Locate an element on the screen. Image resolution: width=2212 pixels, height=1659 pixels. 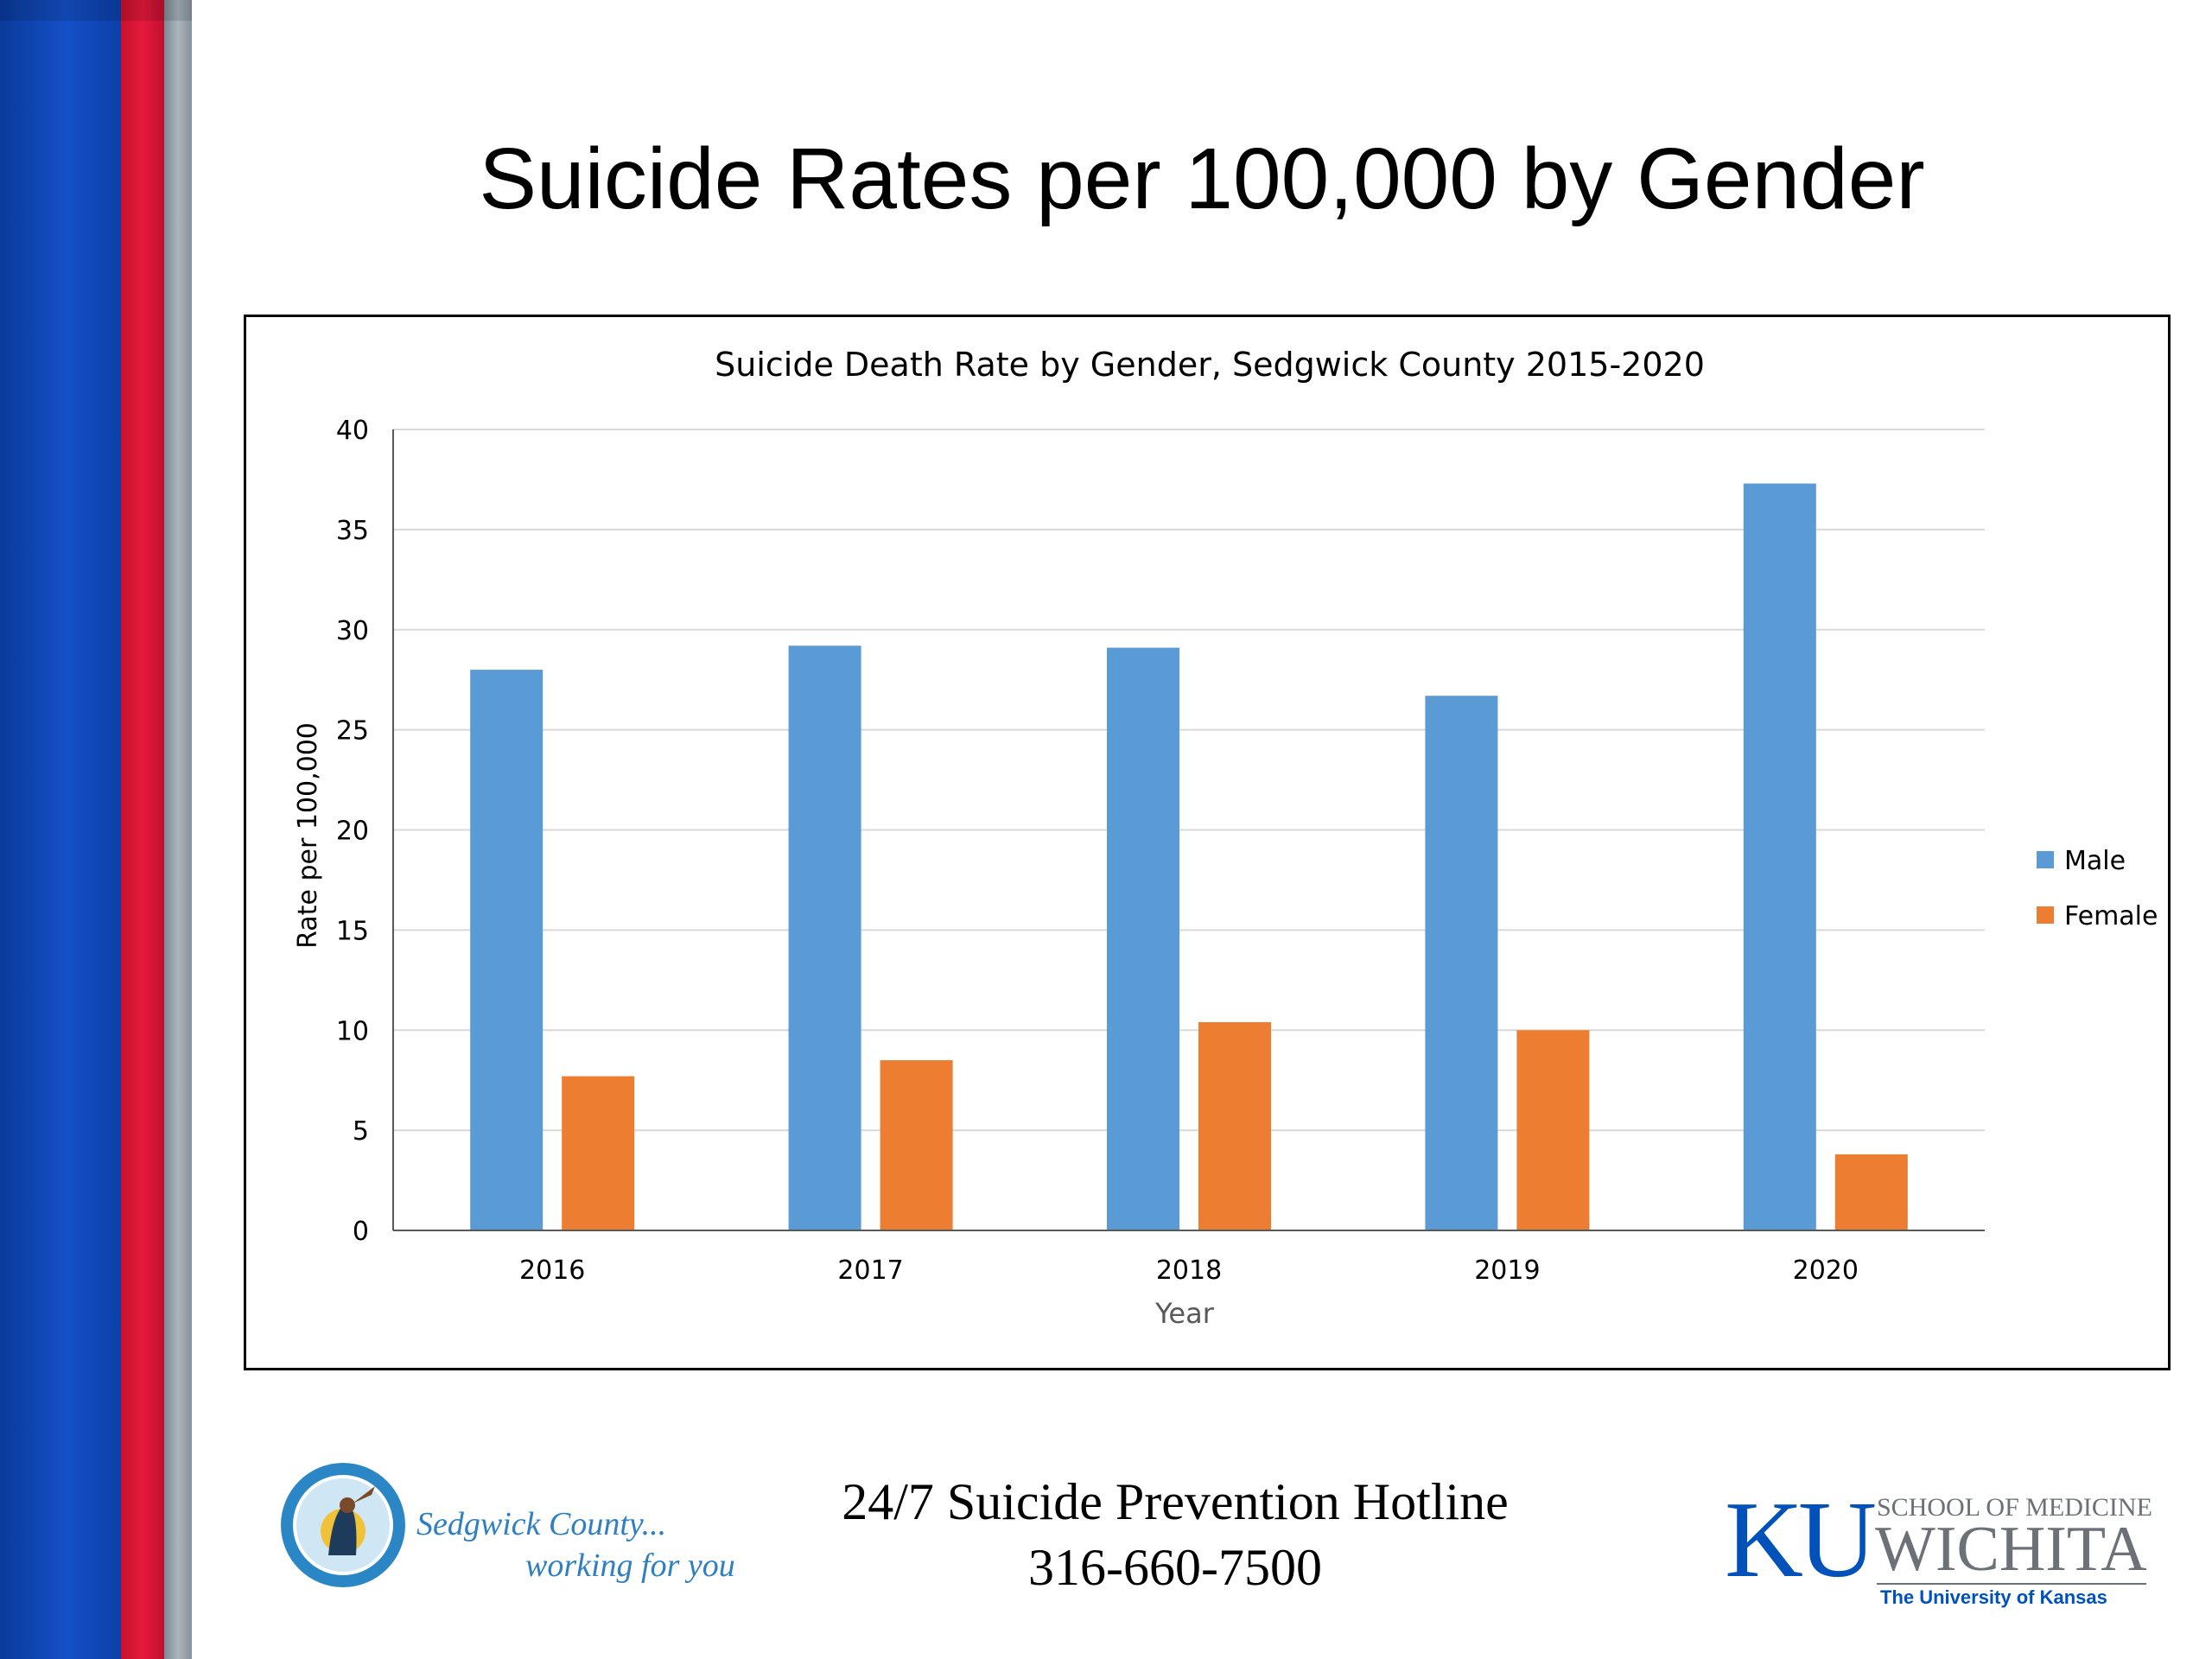
bar-male-2016 is located at coordinates (506, 950).